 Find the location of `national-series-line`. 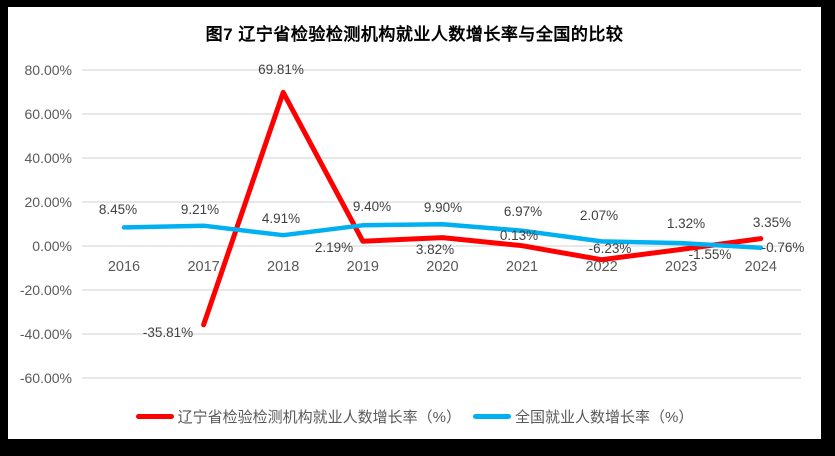

national-series-line is located at coordinates (442, 235).